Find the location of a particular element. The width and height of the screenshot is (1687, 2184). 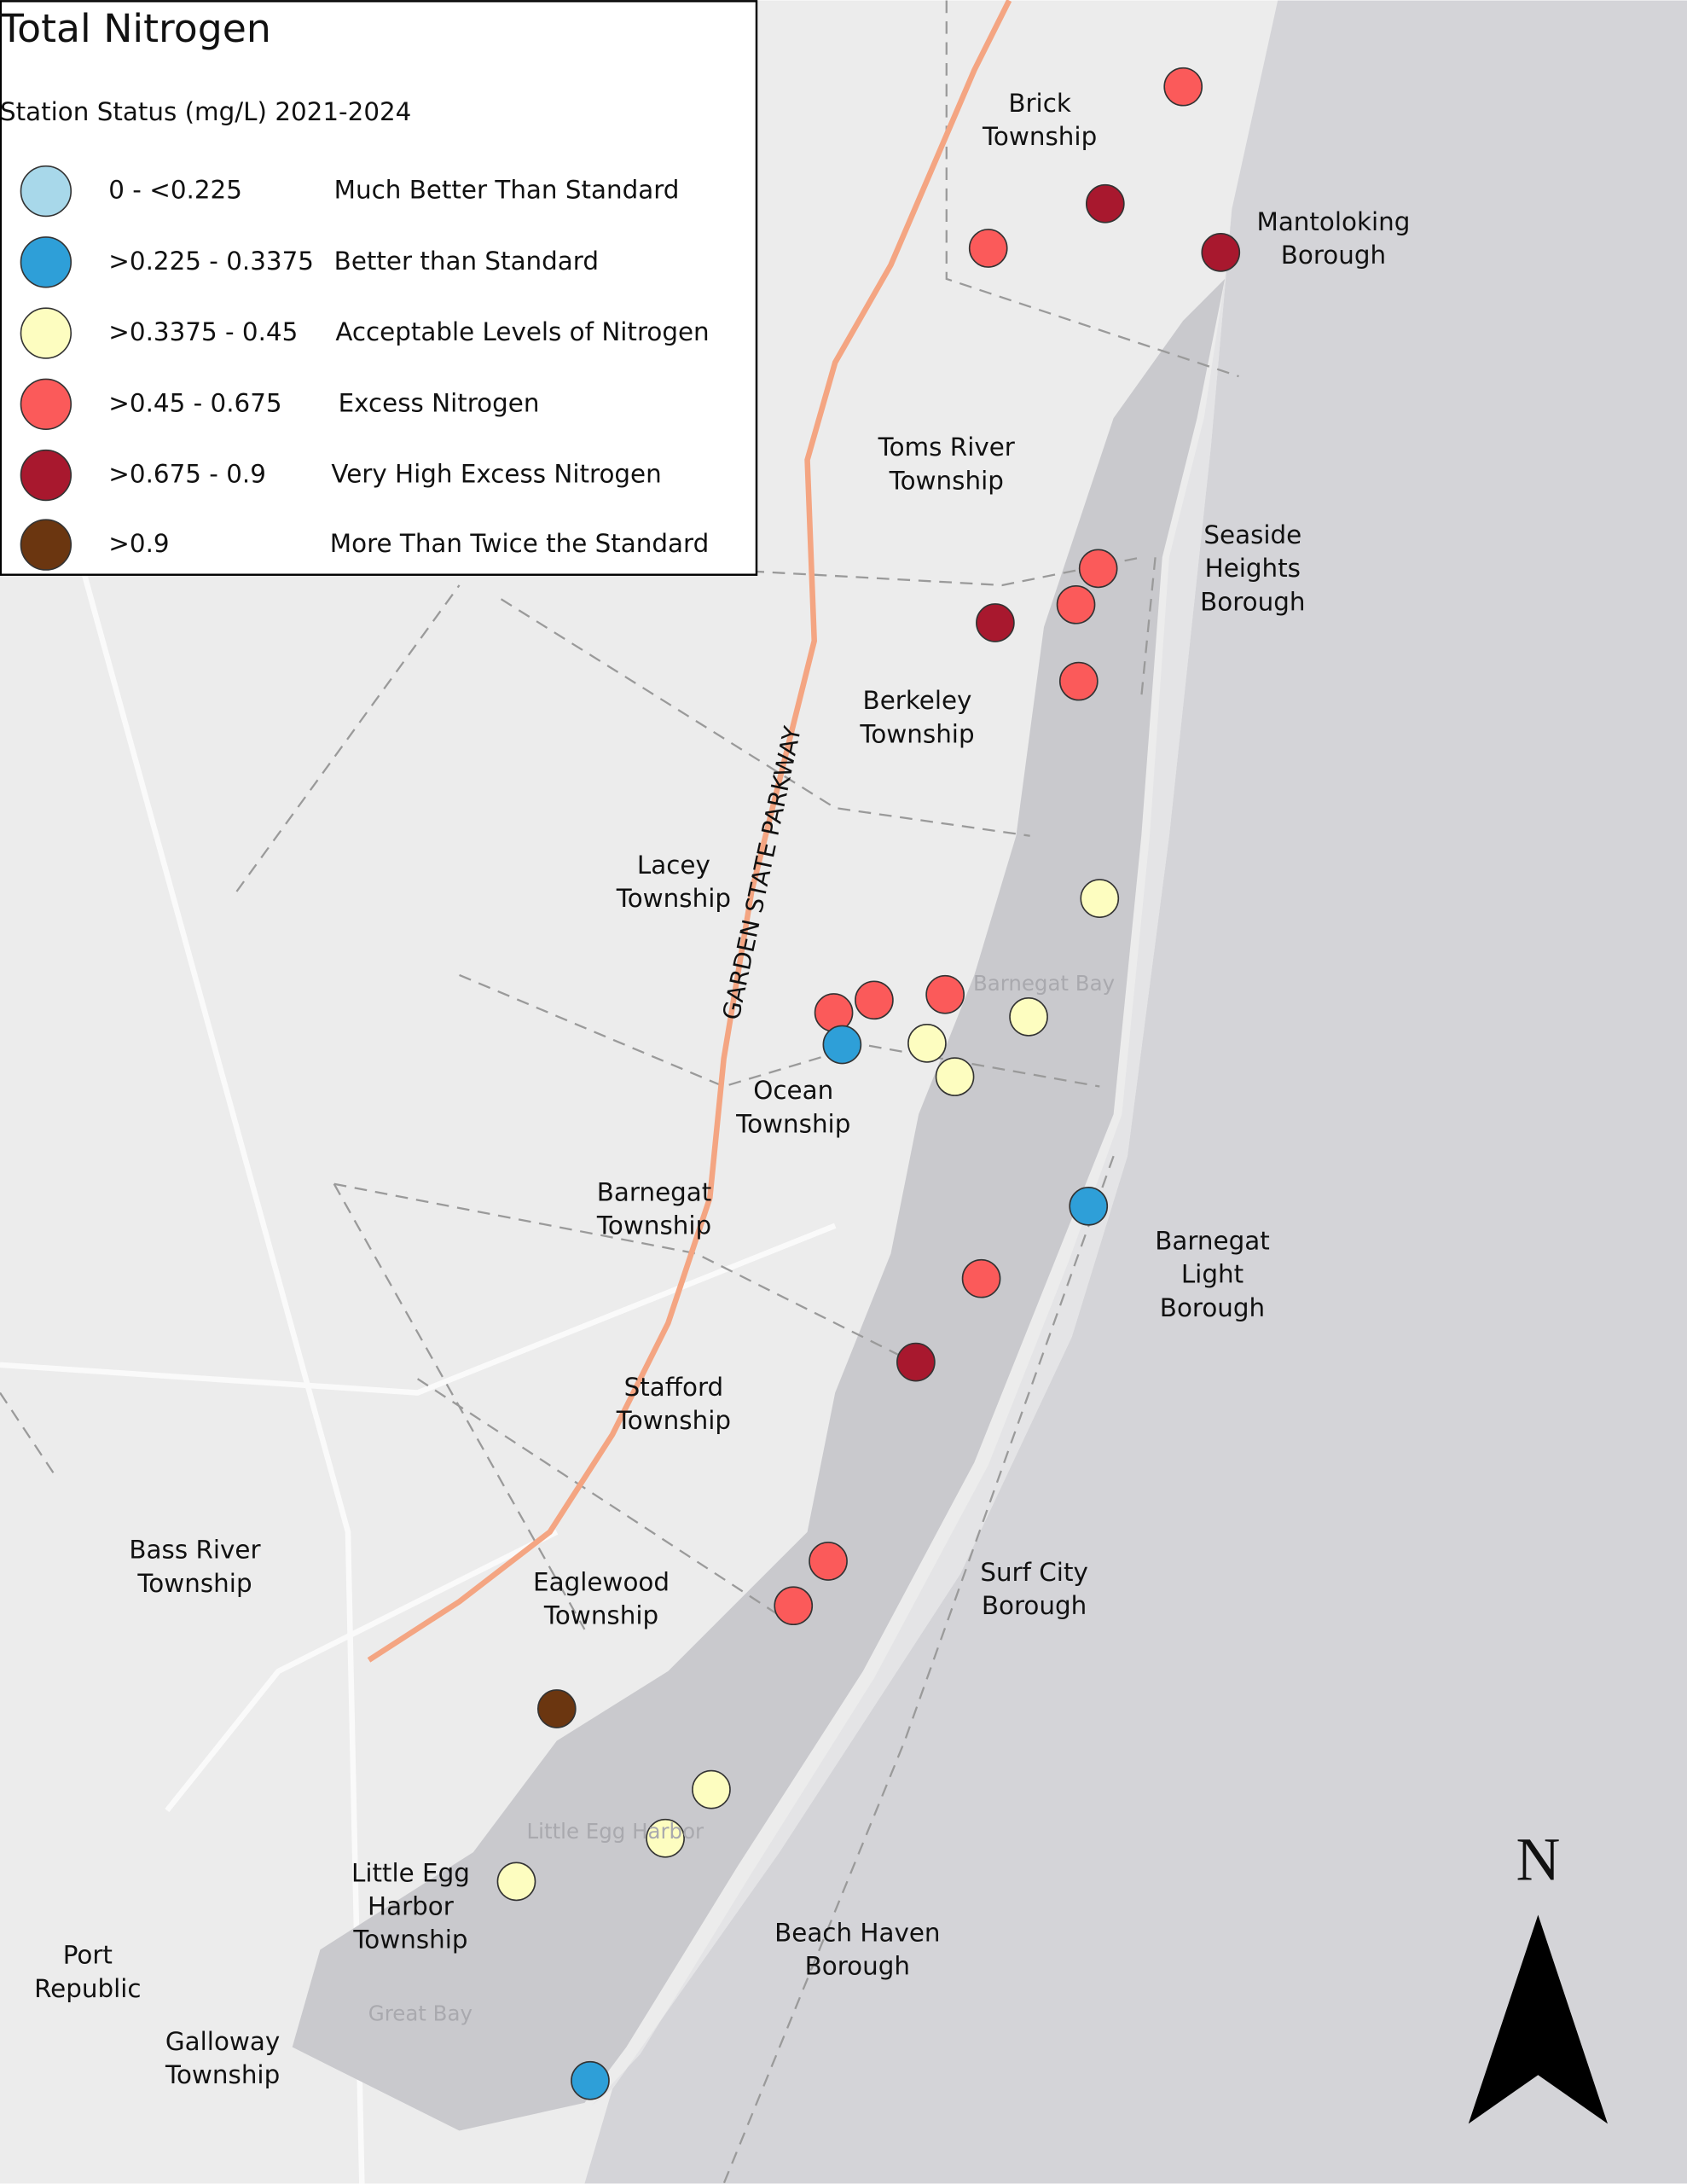

legend-range: 0 - <0.225 is located at coordinates (175, 190).